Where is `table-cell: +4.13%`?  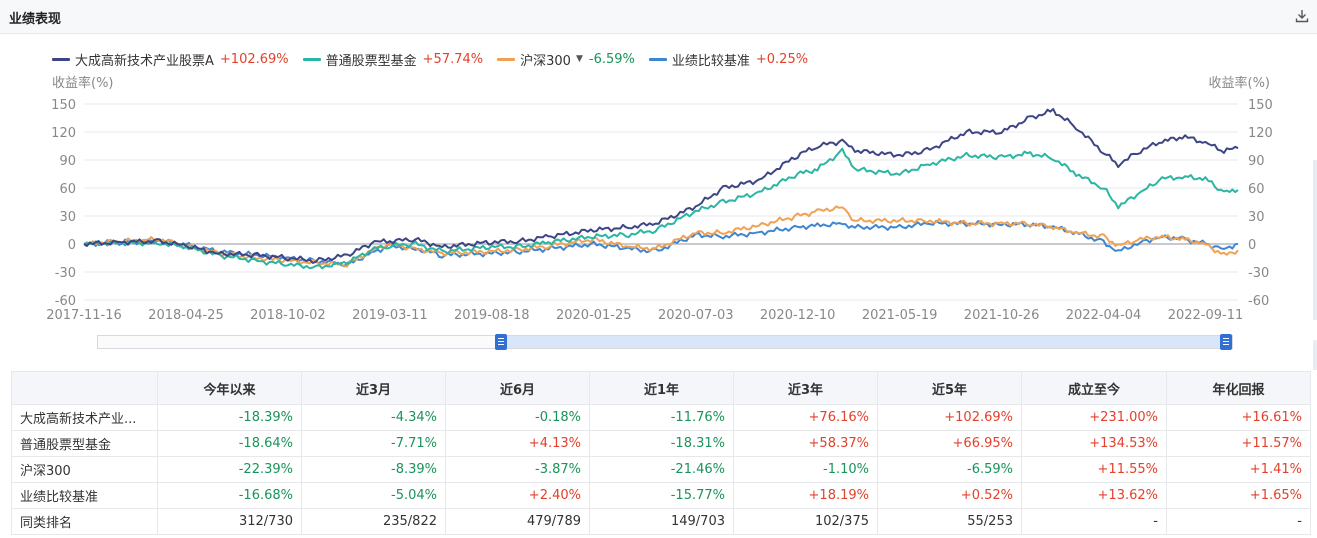
table-cell: +4.13% is located at coordinates (517, 443).